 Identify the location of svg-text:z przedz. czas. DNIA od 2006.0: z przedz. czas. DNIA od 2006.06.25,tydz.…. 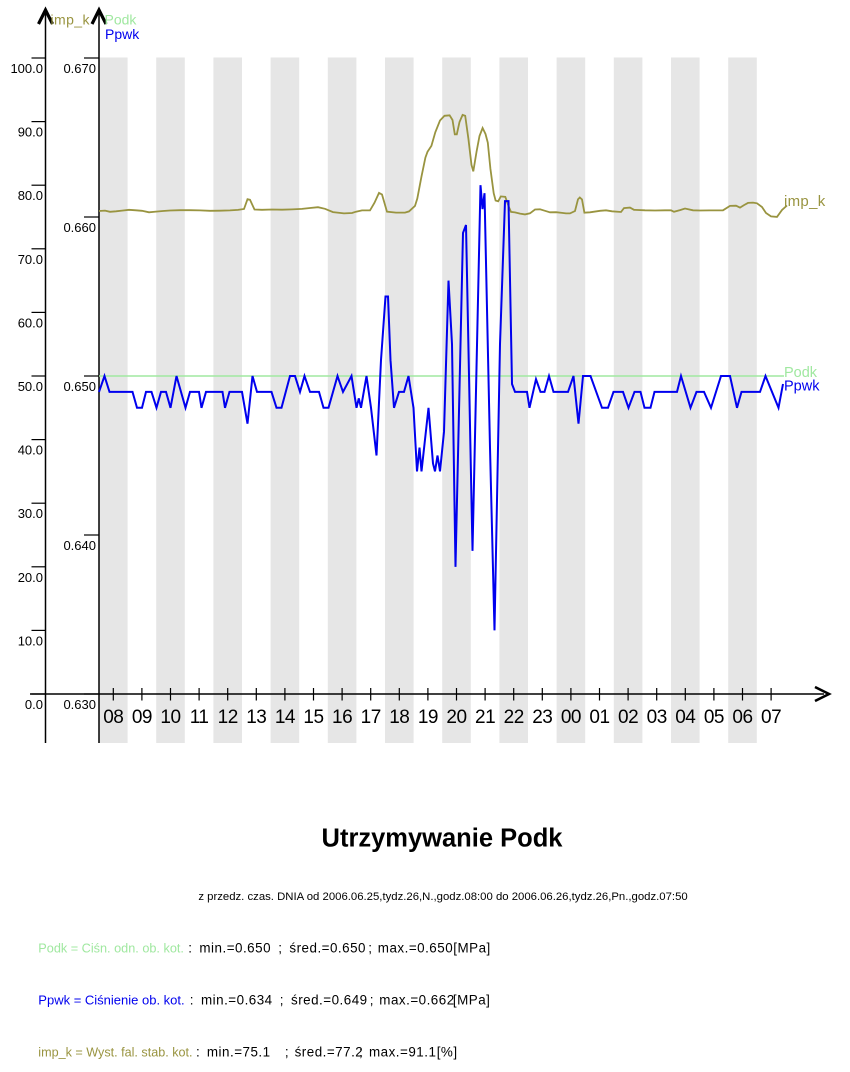
(442, 897).